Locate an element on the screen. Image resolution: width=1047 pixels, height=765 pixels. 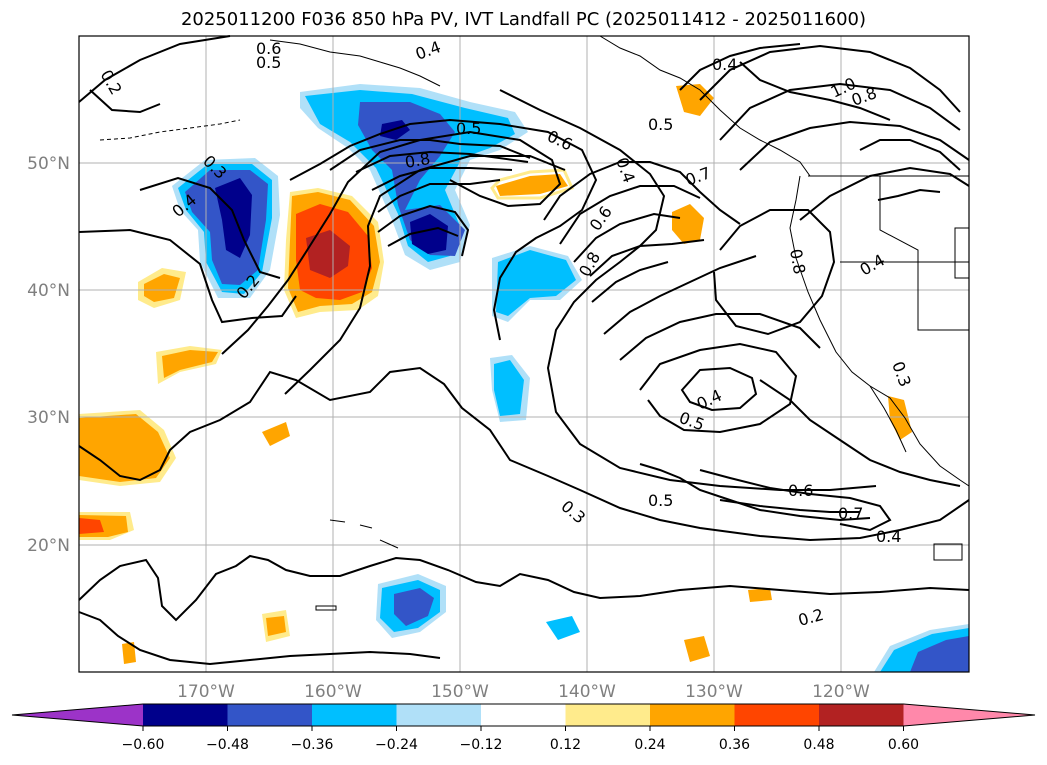
shade-orange-small5 is located at coordinates (760, 595).